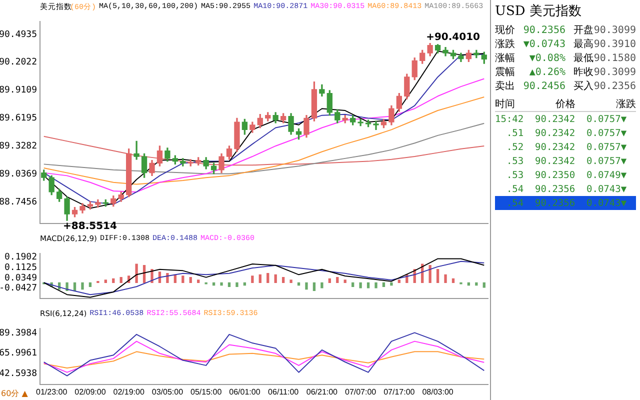 The image size is (640, 400). I want to click on text: USD 美元指数, so click(538, 11).